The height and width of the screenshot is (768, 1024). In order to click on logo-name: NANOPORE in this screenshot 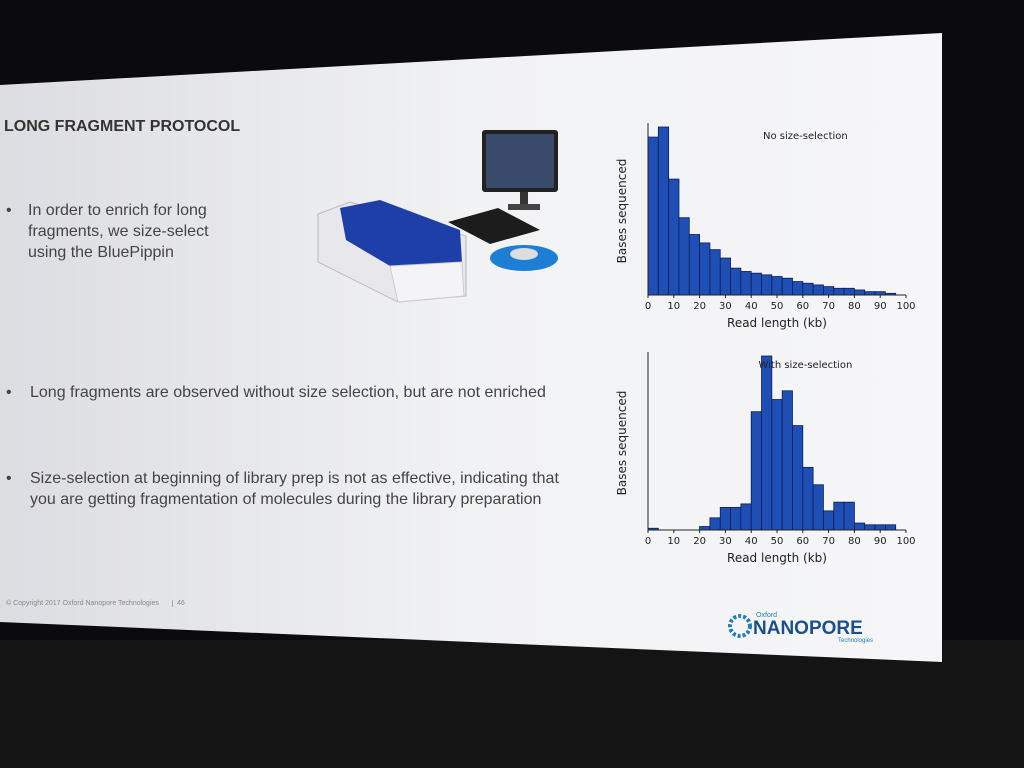, I will do `click(808, 628)`.